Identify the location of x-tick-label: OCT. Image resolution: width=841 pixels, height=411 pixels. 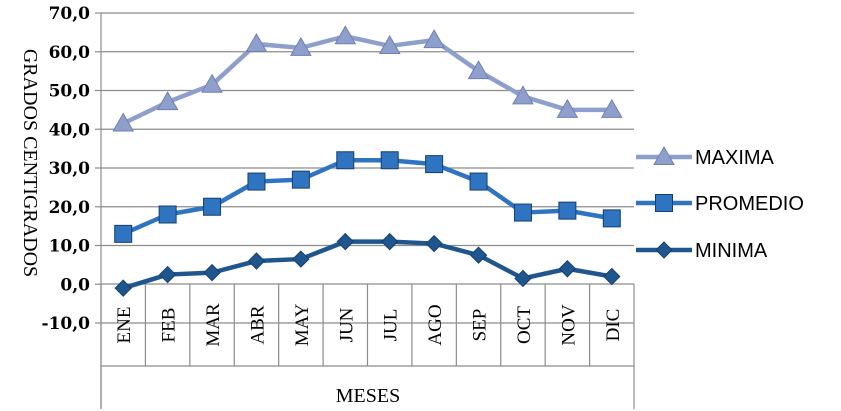
(524, 325).